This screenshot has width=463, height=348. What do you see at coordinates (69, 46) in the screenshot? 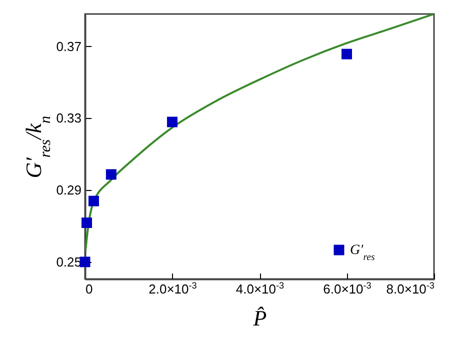
I see `y-tick-label: 0.37` at bounding box center [69, 46].